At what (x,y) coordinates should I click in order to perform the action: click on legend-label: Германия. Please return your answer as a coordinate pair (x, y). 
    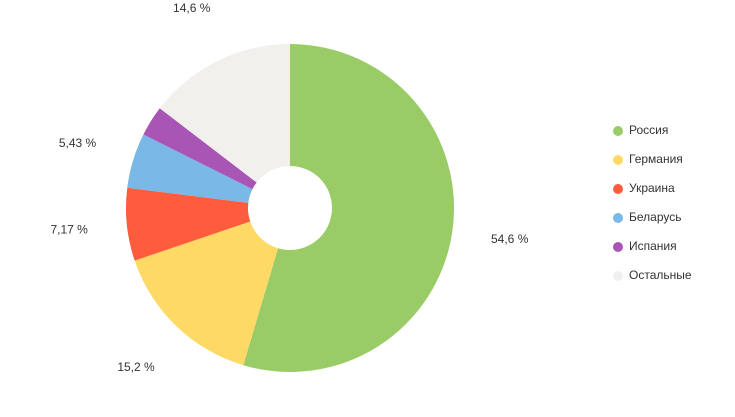
    Looking at the image, I should click on (656, 159).